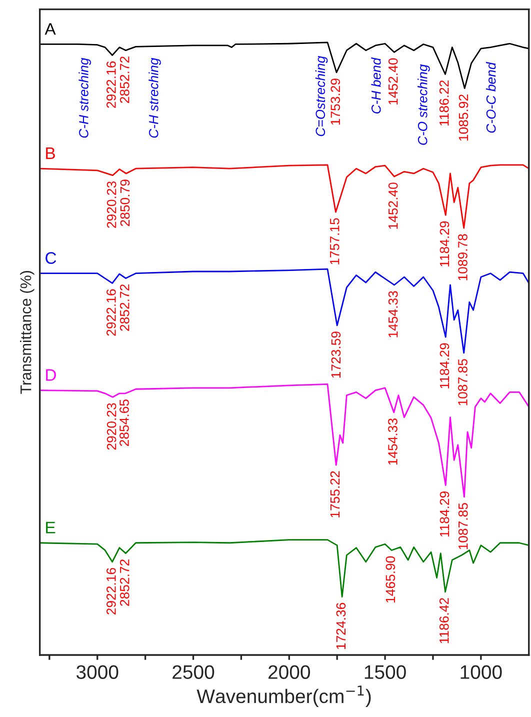 This screenshot has width=531, height=717. I want to click on series-label: B, so click(50, 154).